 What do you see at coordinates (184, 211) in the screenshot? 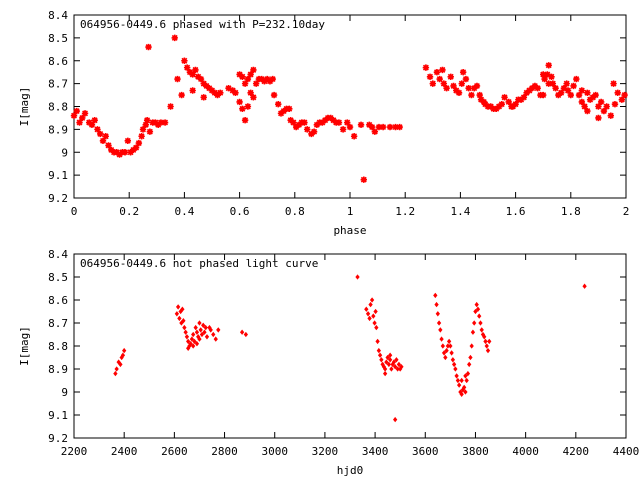
I see `x-tick-label: 0.4` at bounding box center [184, 211].